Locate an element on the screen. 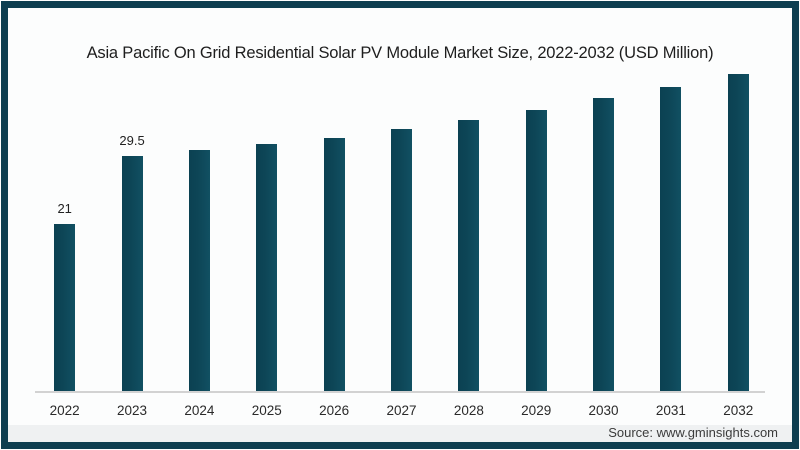 The image size is (800, 450). bar-group: 21 is located at coordinates (64, 219).